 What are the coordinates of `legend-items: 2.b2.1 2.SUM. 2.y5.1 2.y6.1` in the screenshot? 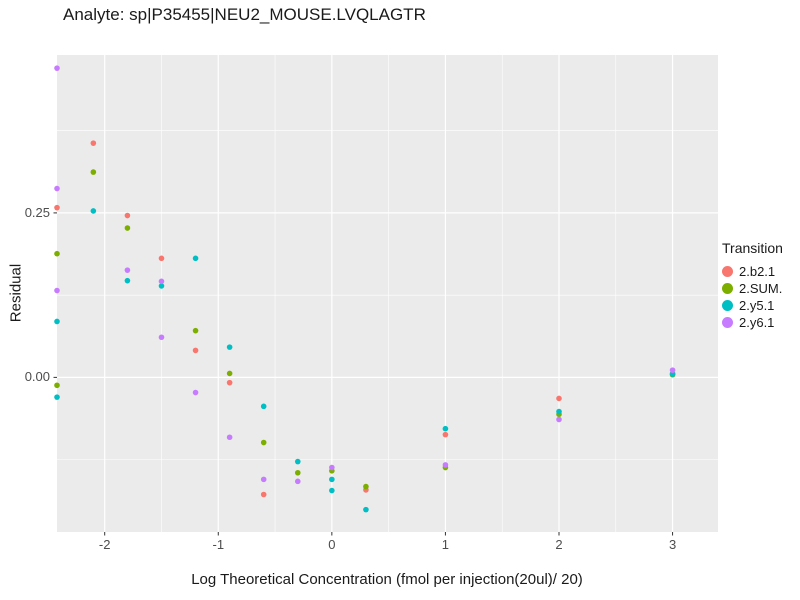 It's located at (752, 297).